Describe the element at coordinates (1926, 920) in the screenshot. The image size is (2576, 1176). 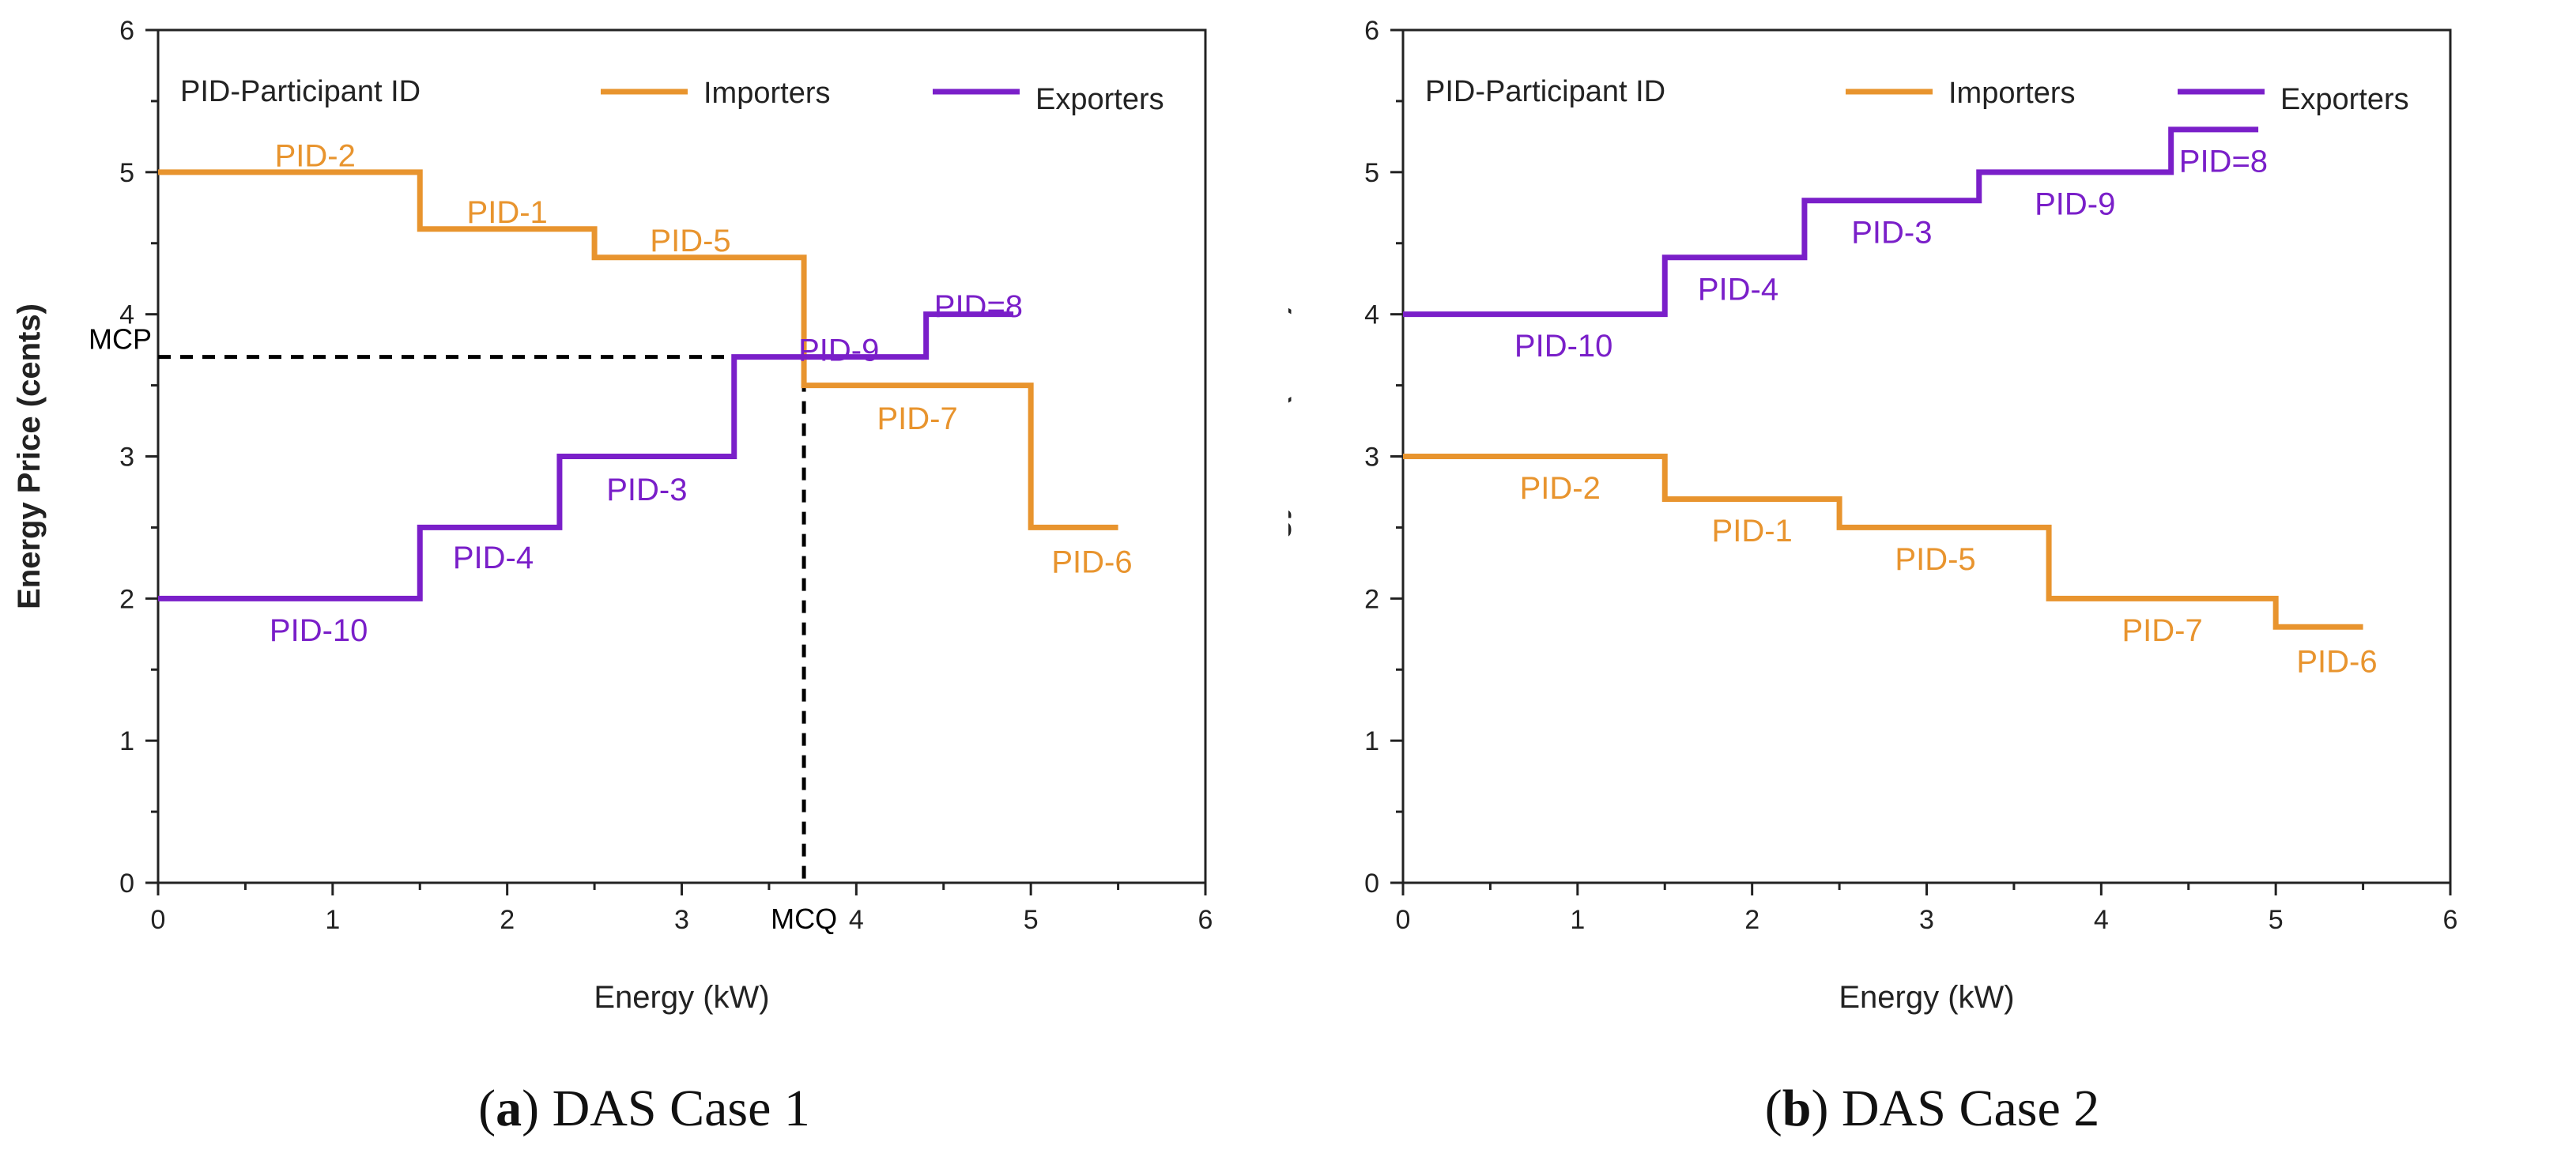
I see `chart-b-x-tick-label: 3` at that location.